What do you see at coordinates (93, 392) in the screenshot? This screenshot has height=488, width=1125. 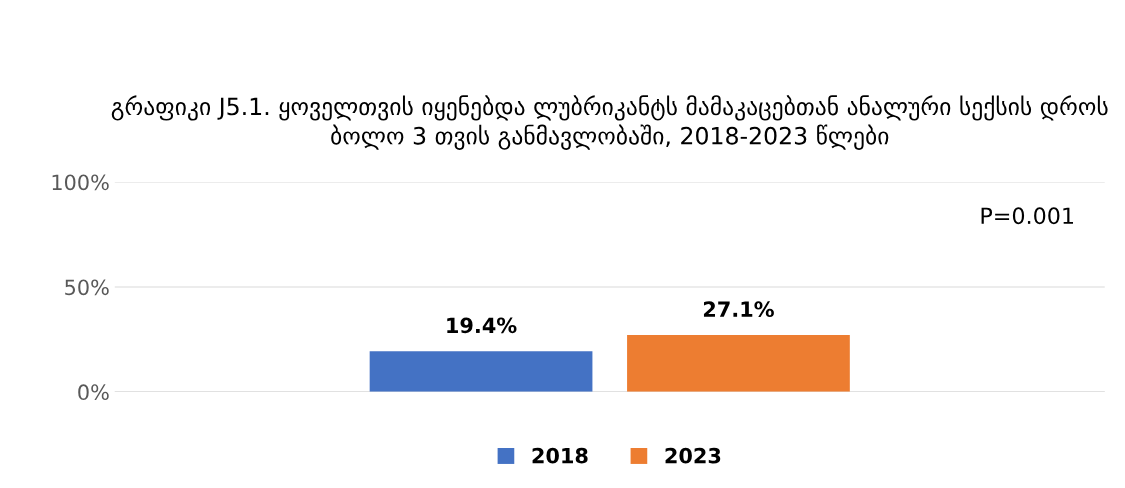 I see `y-tick-label: 0%` at bounding box center [93, 392].